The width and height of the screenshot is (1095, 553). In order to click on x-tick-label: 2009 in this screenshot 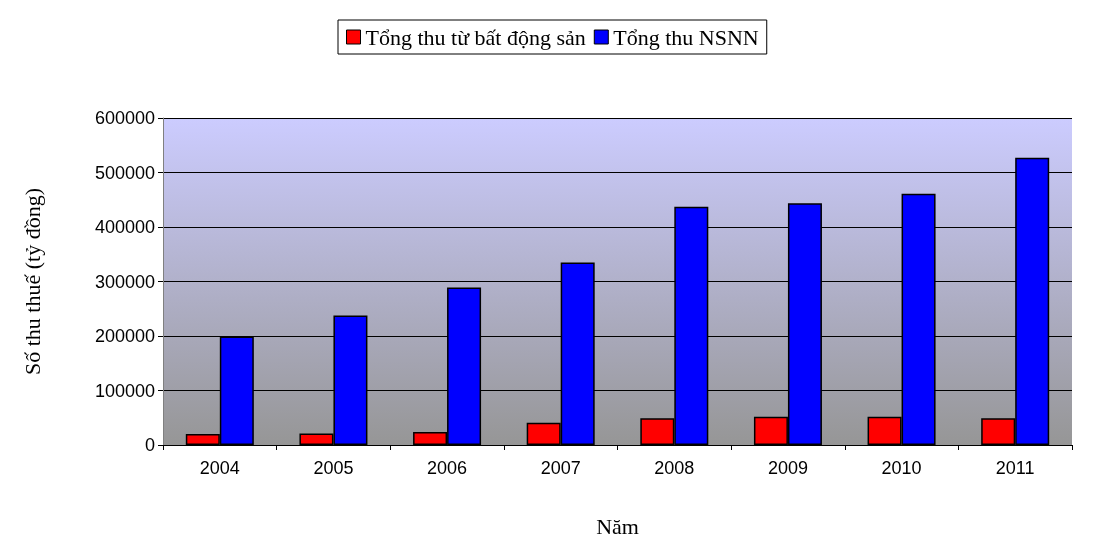, I will do `click(787, 468)`.